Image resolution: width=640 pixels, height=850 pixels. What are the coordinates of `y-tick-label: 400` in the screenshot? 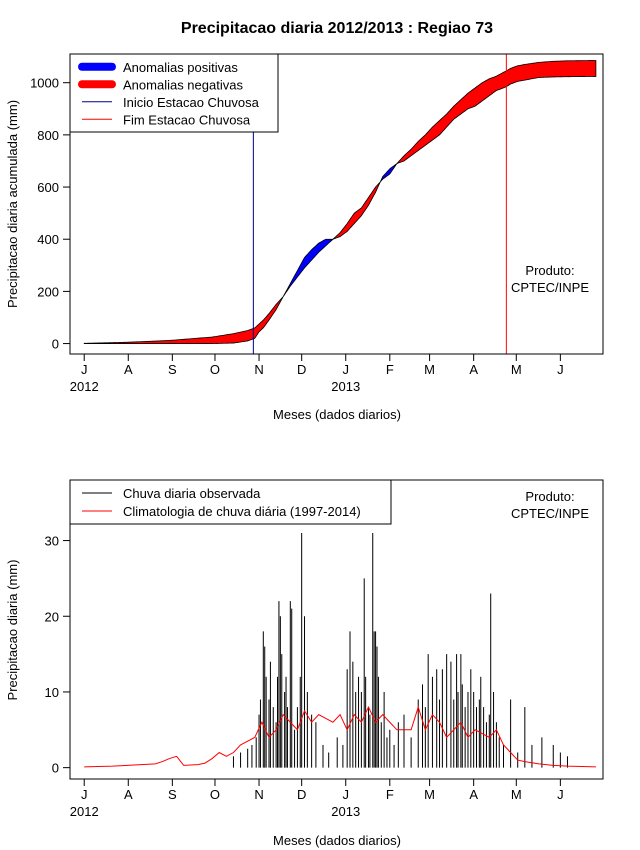 It's located at (48, 239).